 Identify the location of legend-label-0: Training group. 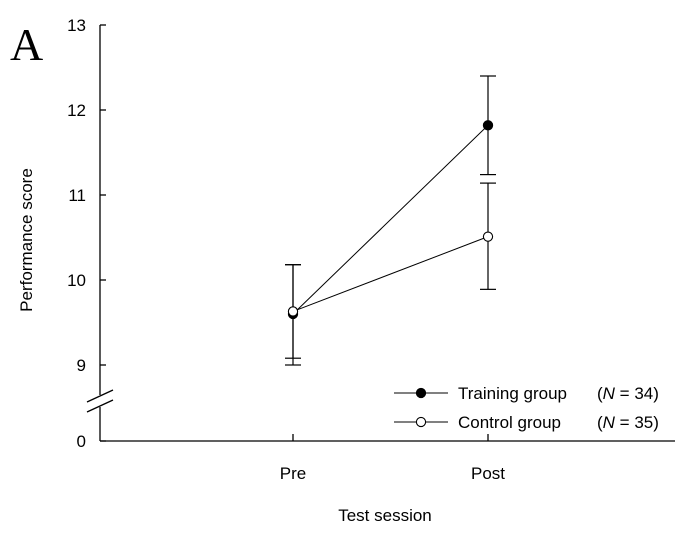
(512, 393).